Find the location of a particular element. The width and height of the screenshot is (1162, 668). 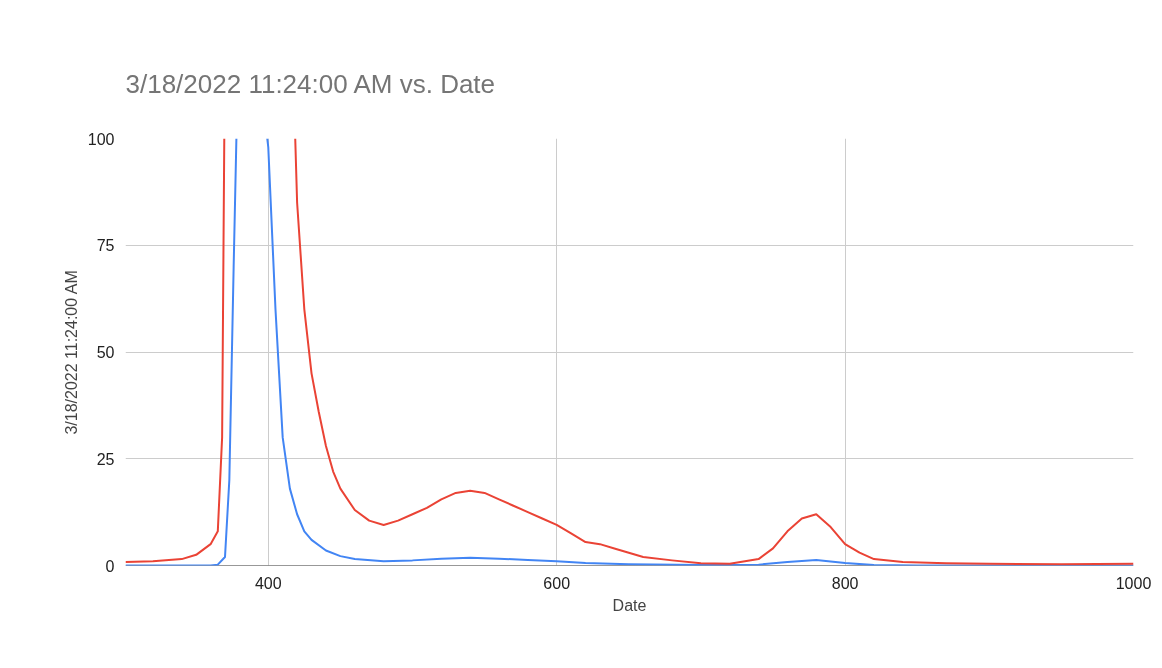

x-tick-label: 1000 is located at coordinates (1133, 583).